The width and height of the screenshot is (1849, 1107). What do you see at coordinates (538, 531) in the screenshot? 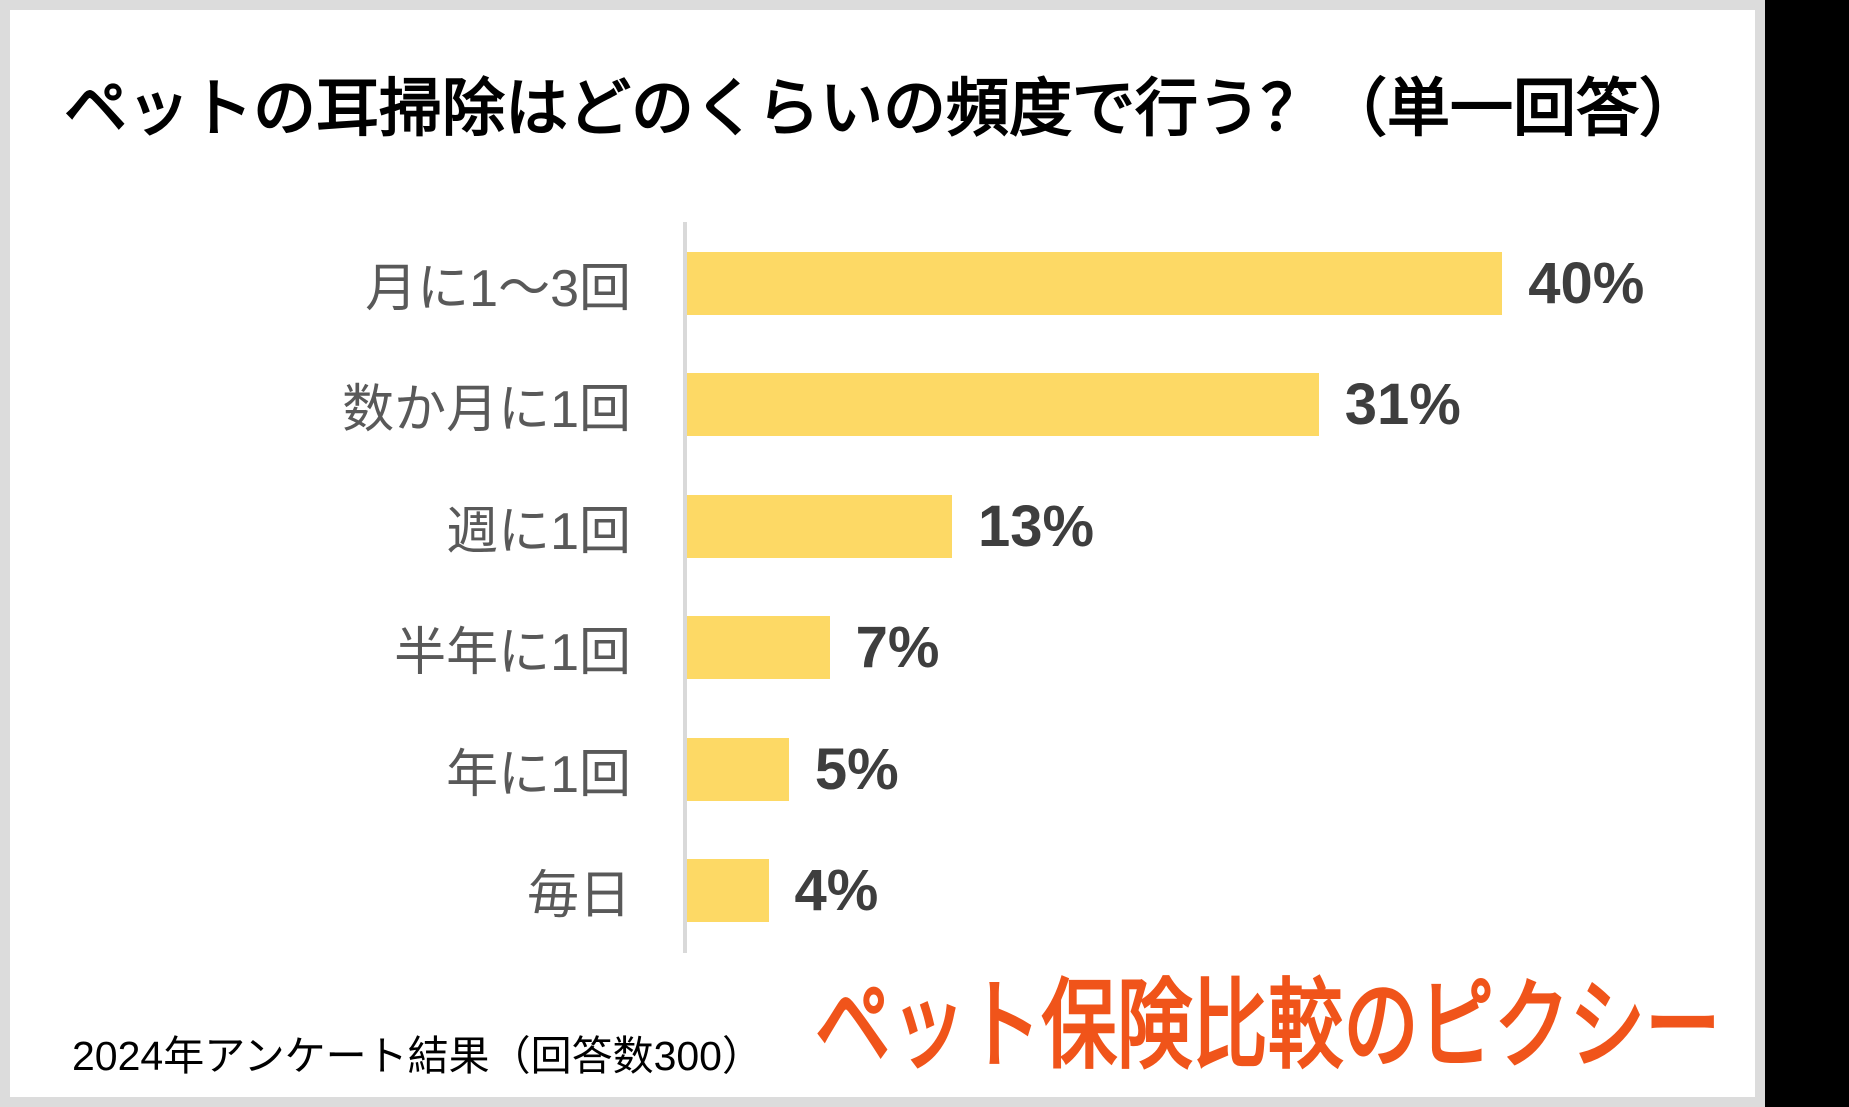
I see `category-label: 週に1回` at bounding box center [538, 531].